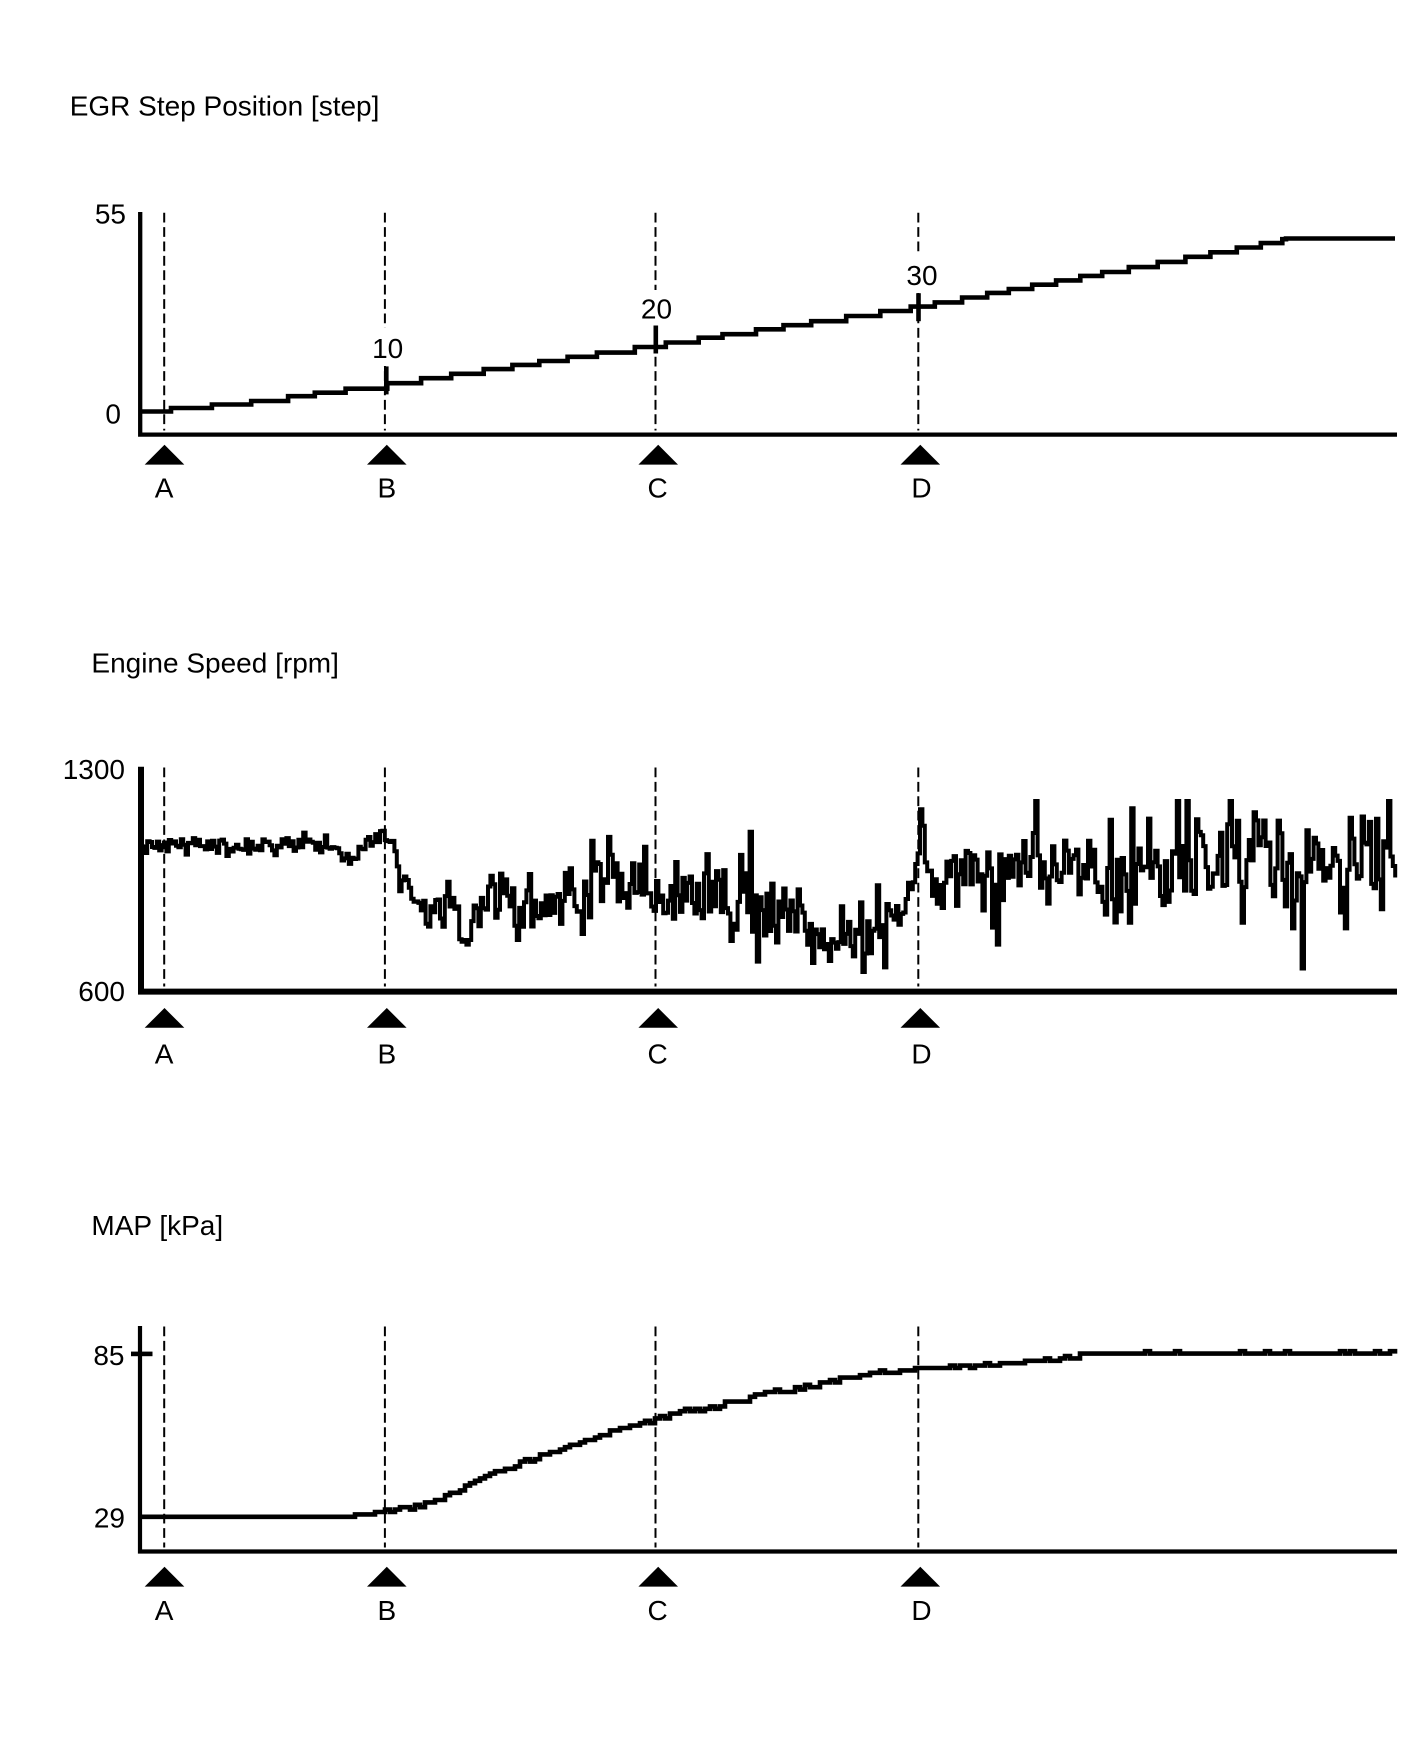 Image resolution: width=1424 pixels, height=1763 pixels. Describe the element at coordinates (101, 991) in the screenshot. I see `svg-text: 600` at that location.